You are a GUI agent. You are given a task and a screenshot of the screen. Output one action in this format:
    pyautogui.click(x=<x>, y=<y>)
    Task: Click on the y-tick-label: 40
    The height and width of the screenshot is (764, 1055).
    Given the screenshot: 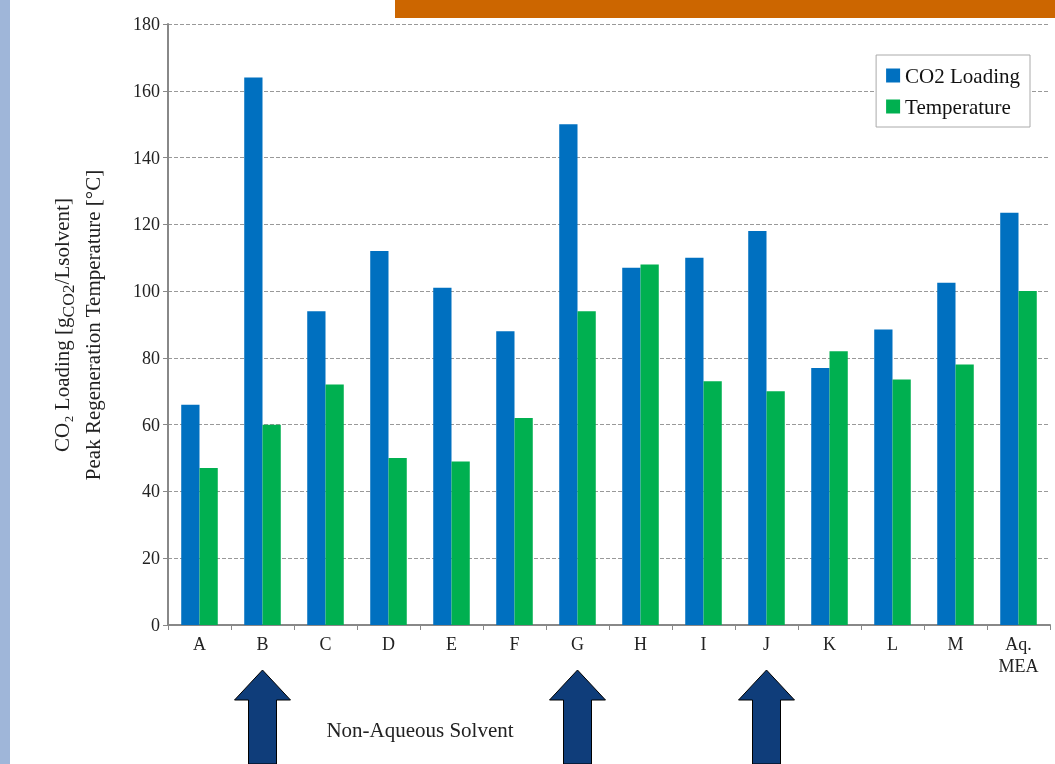 What is the action you would take?
    pyautogui.click(x=151, y=491)
    